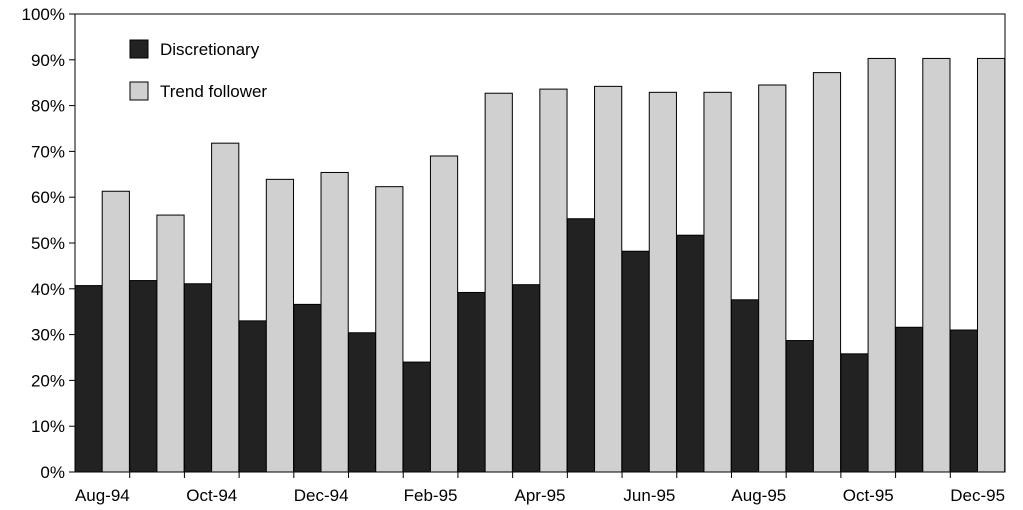 Image resolution: width=1023 pixels, height=510 pixels. I want to click on x-tick-label: Jun-95, so click(649, 495).